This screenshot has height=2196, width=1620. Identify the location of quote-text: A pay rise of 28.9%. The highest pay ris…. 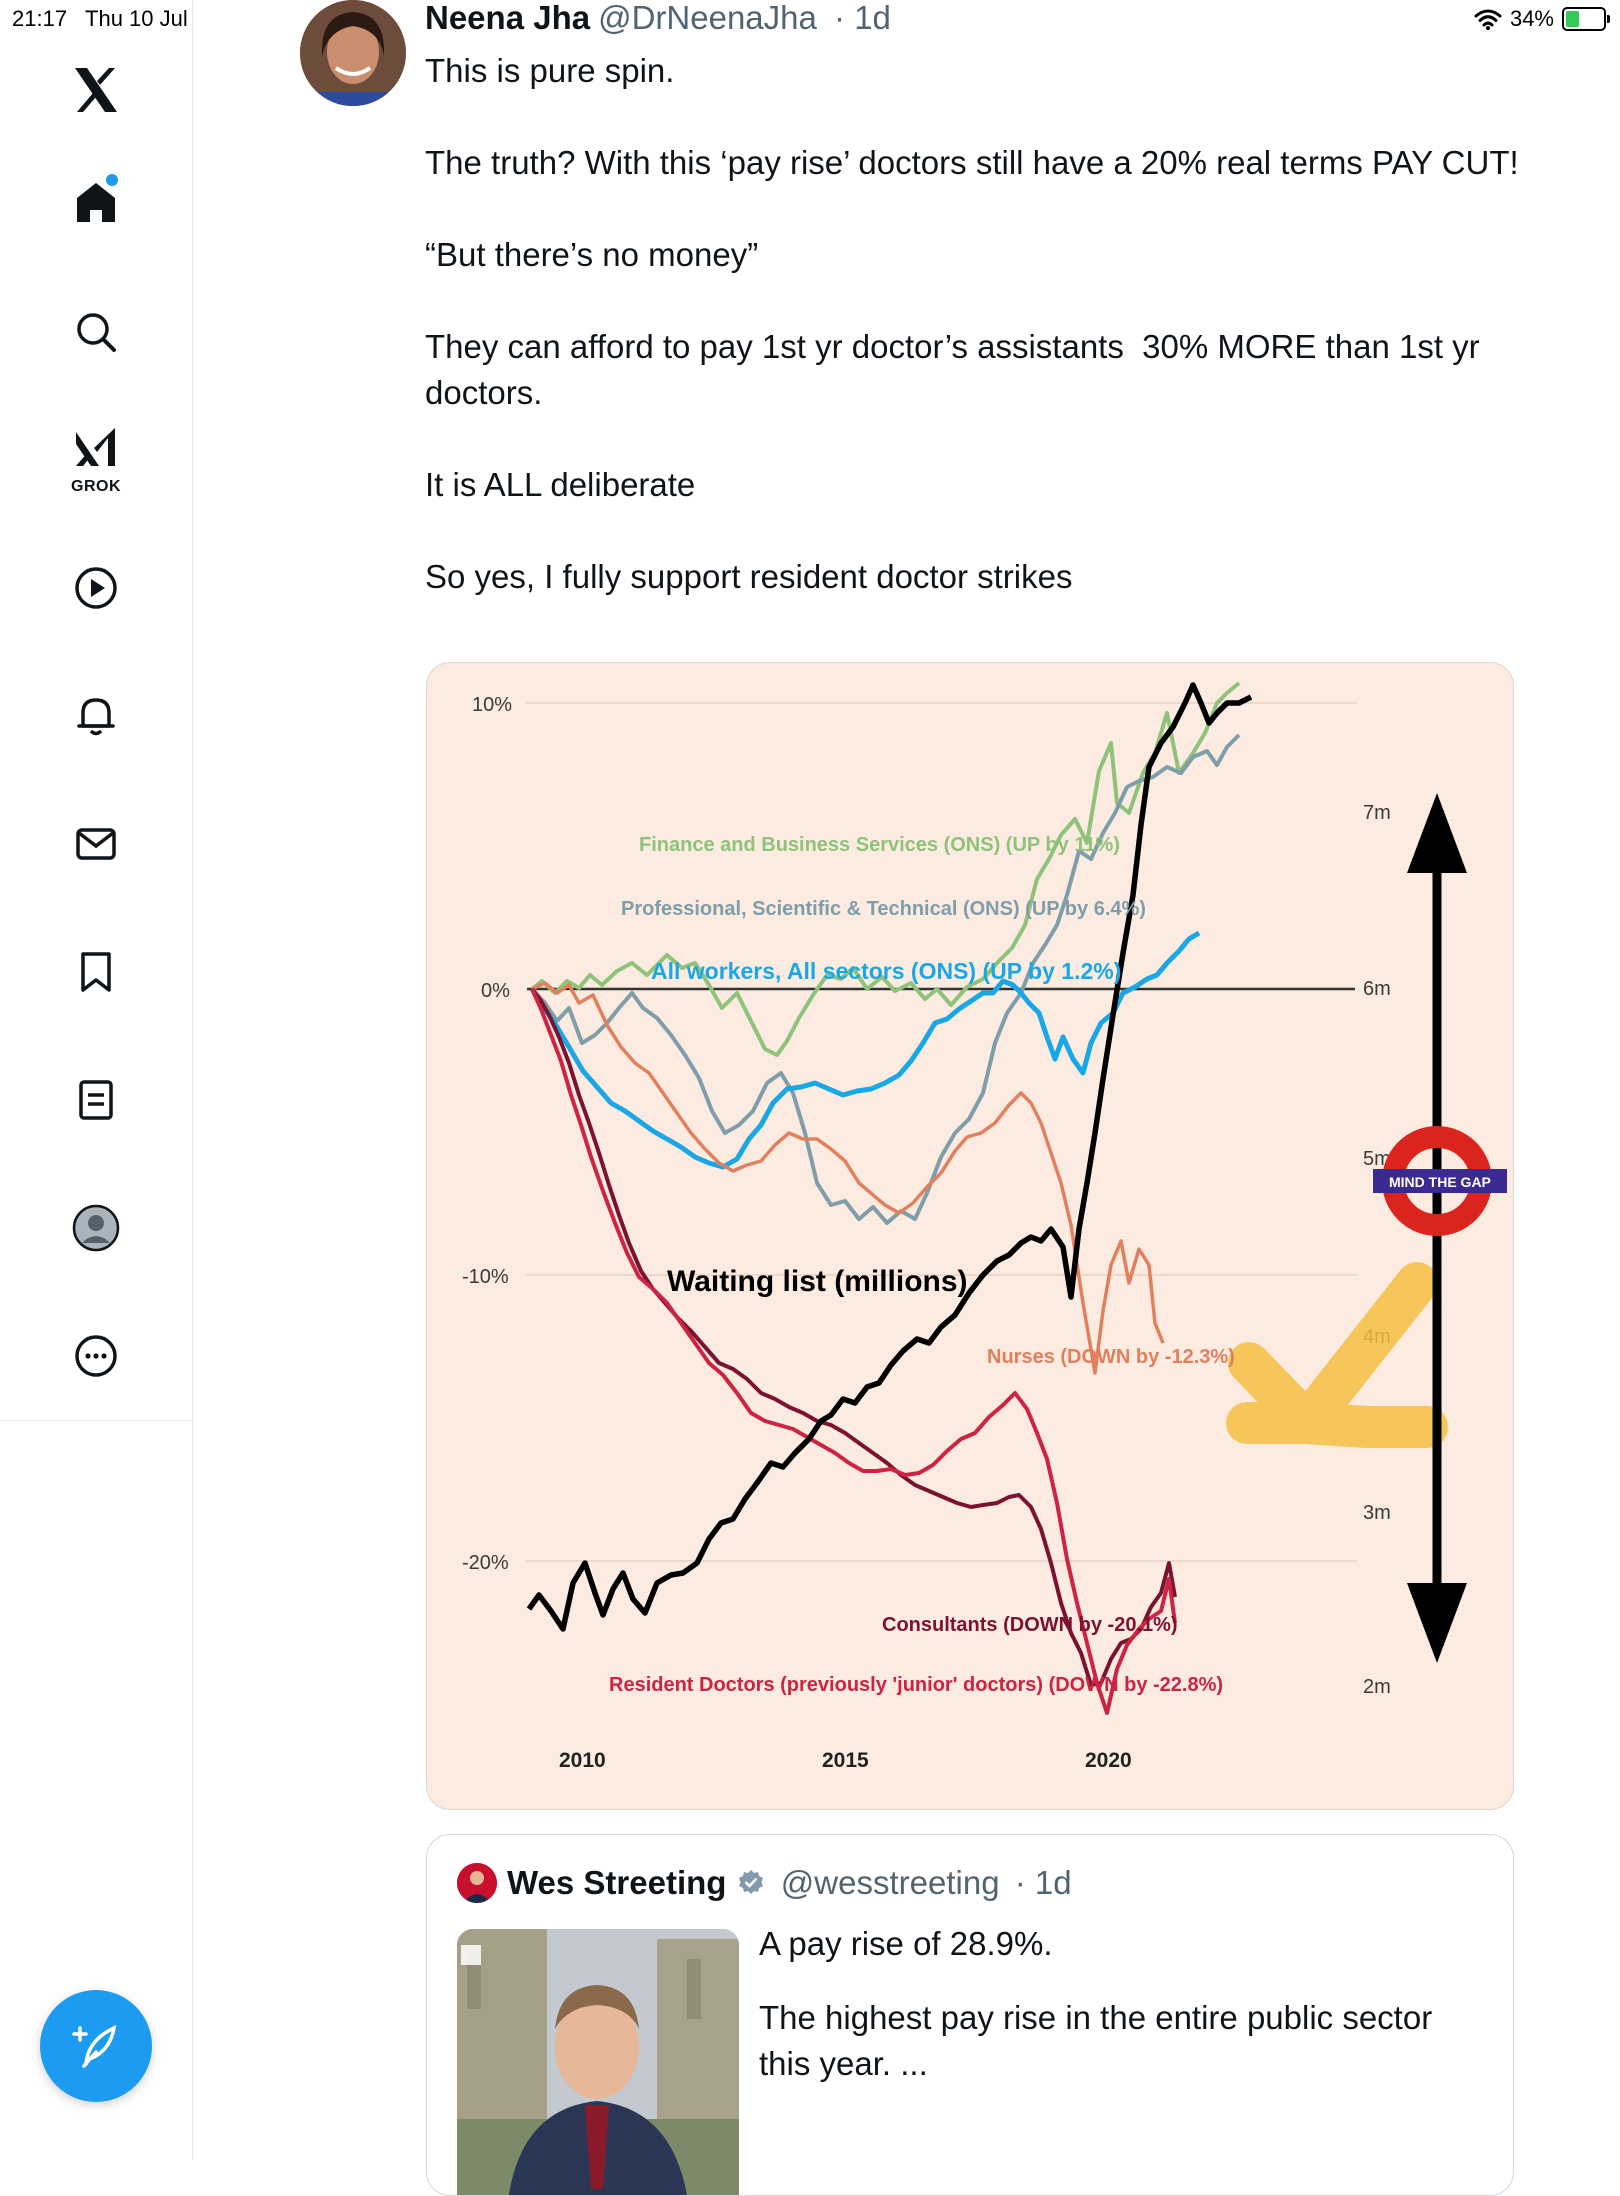
(1119, 2018).